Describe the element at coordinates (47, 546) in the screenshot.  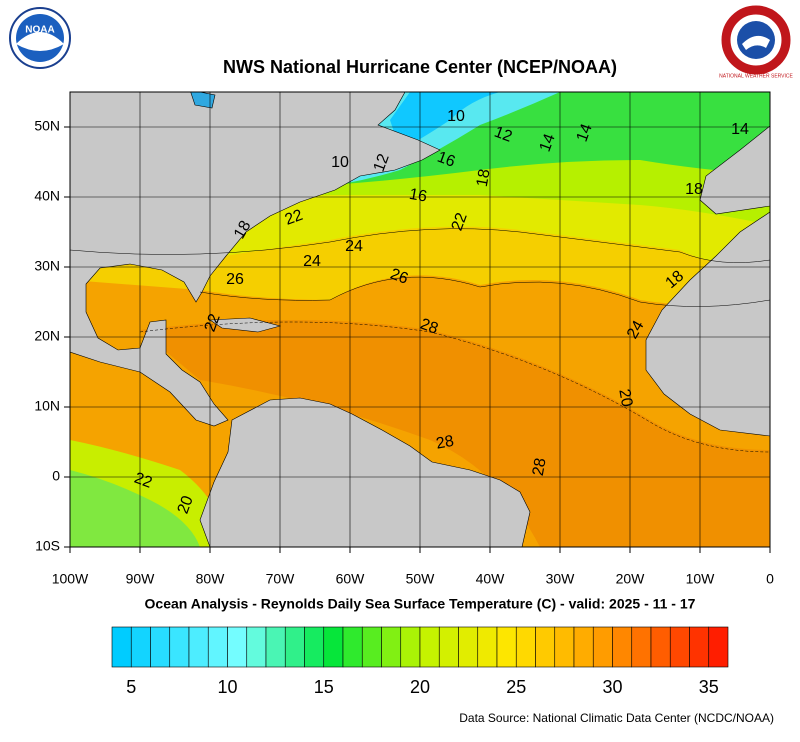
I see `lat-label: 10S` at that location.